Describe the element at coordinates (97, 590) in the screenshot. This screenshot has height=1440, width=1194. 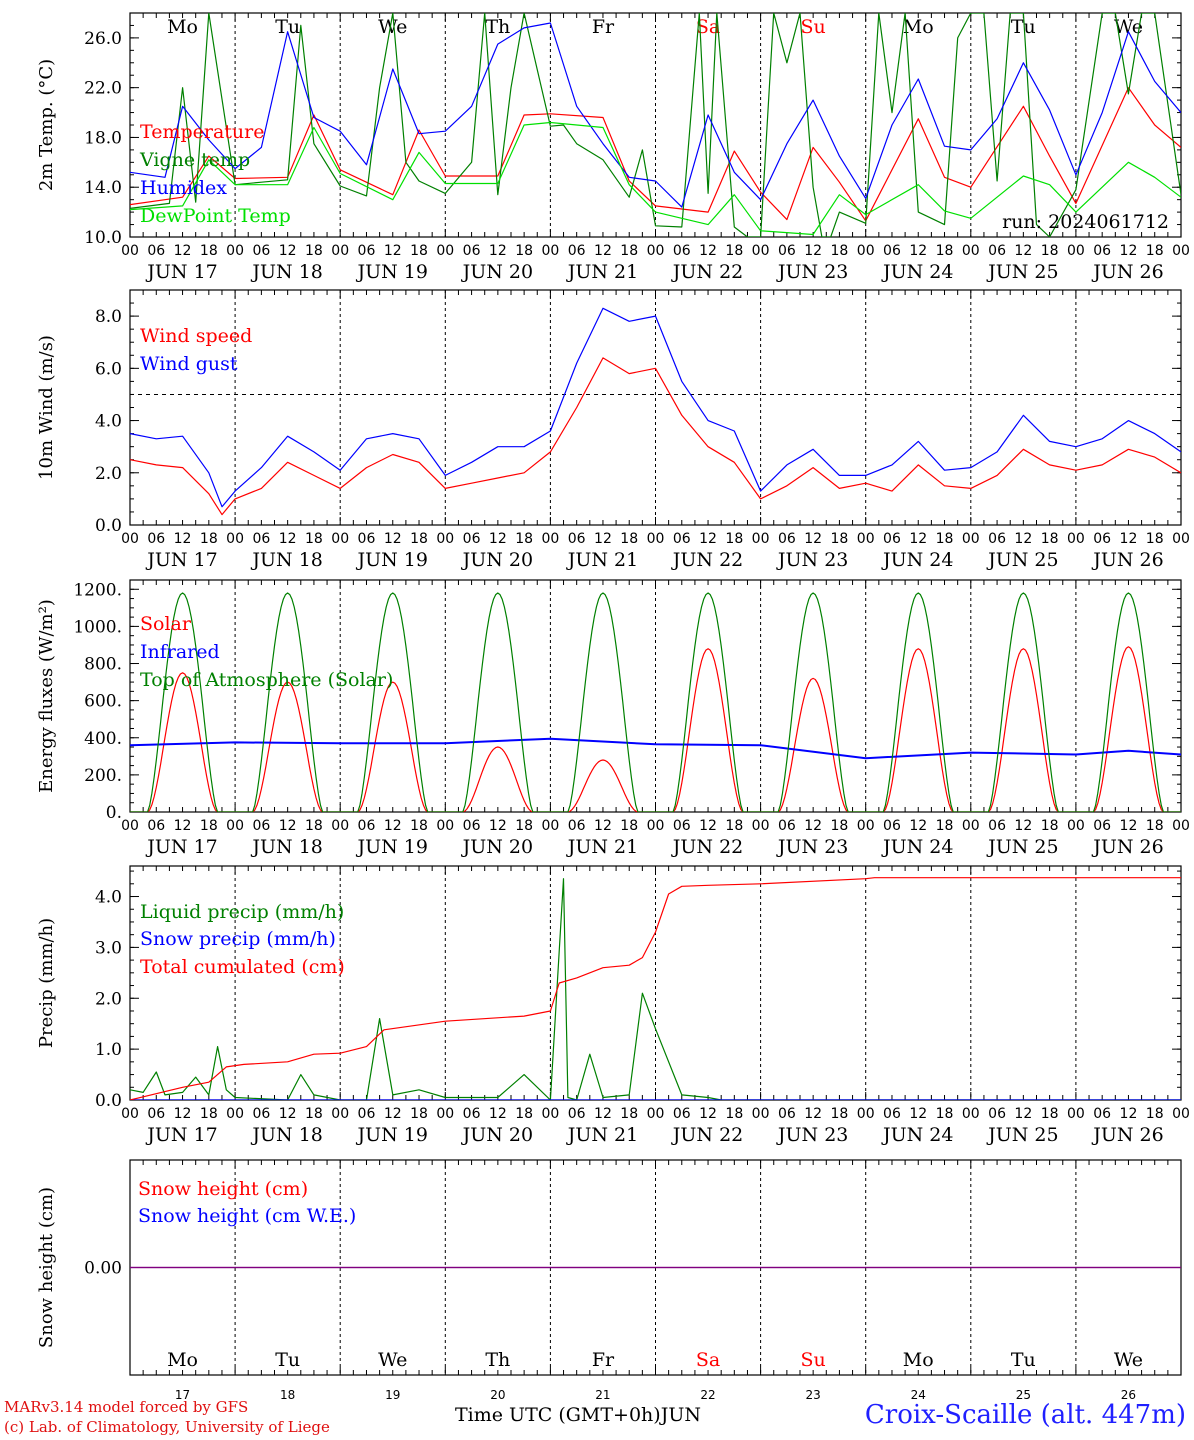
I see `y-tick-label: 1200.` at that location.